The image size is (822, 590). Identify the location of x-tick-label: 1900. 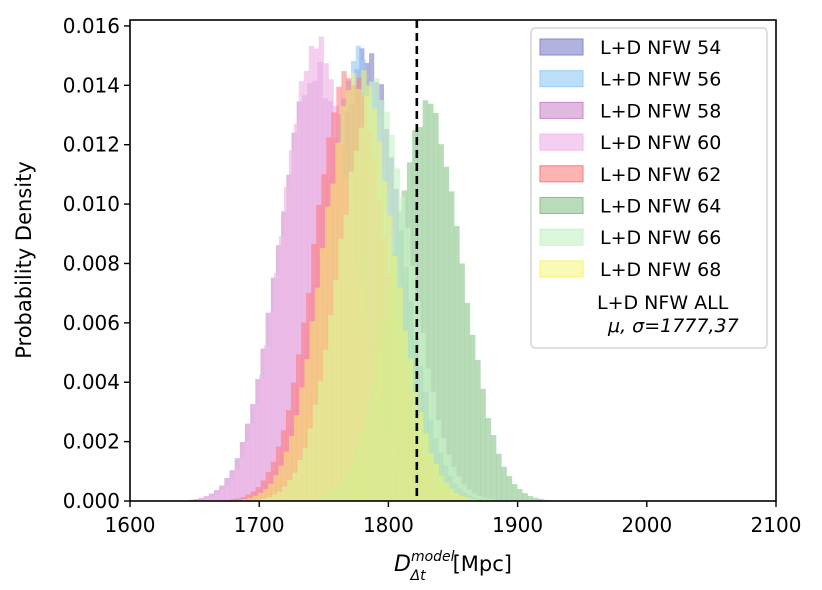
(517, 525).